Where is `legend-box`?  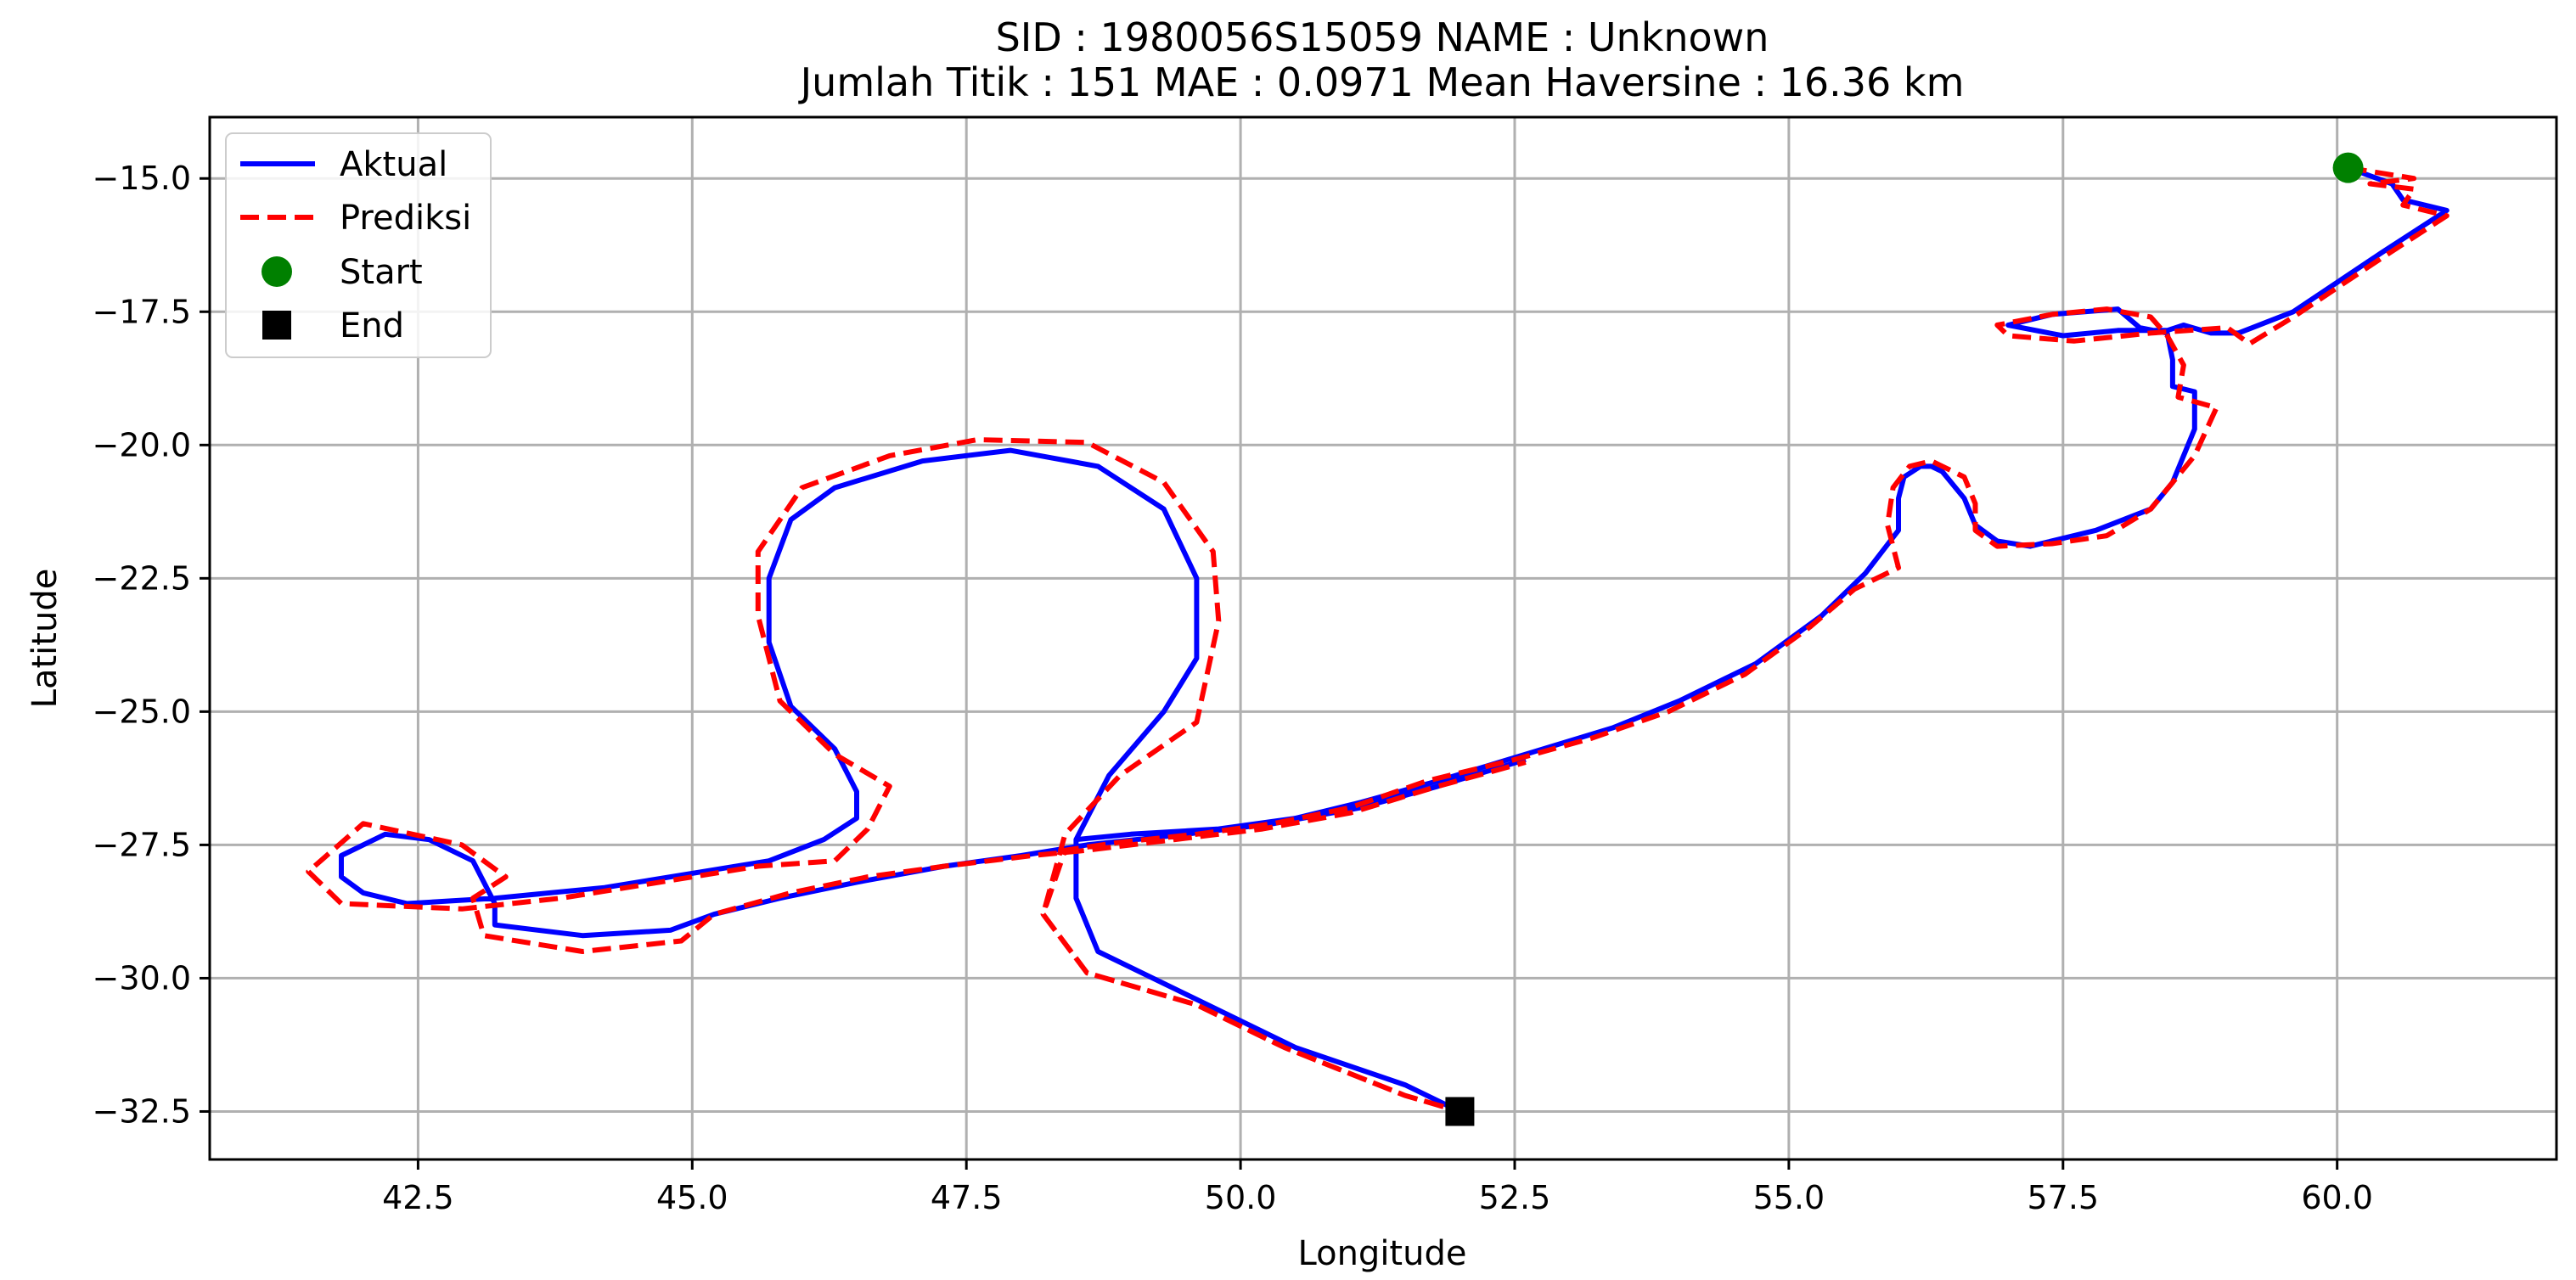 legend-box is located at coordinates (358, 245).